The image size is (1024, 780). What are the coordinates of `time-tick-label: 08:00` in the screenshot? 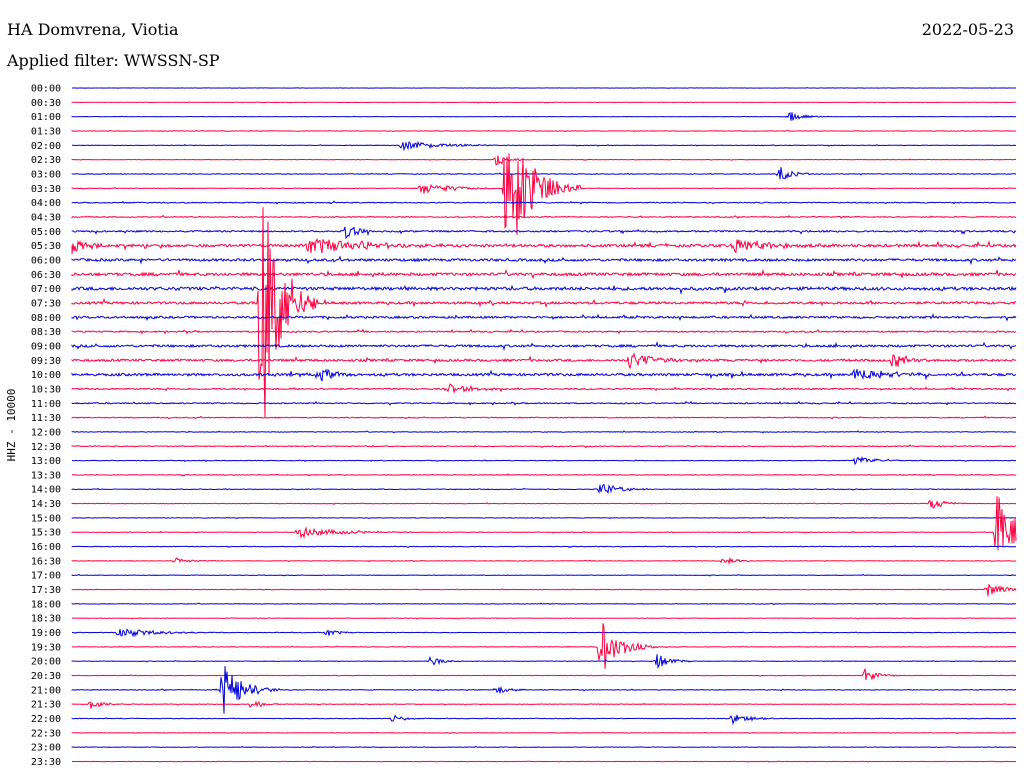 It's located at (46, 318).